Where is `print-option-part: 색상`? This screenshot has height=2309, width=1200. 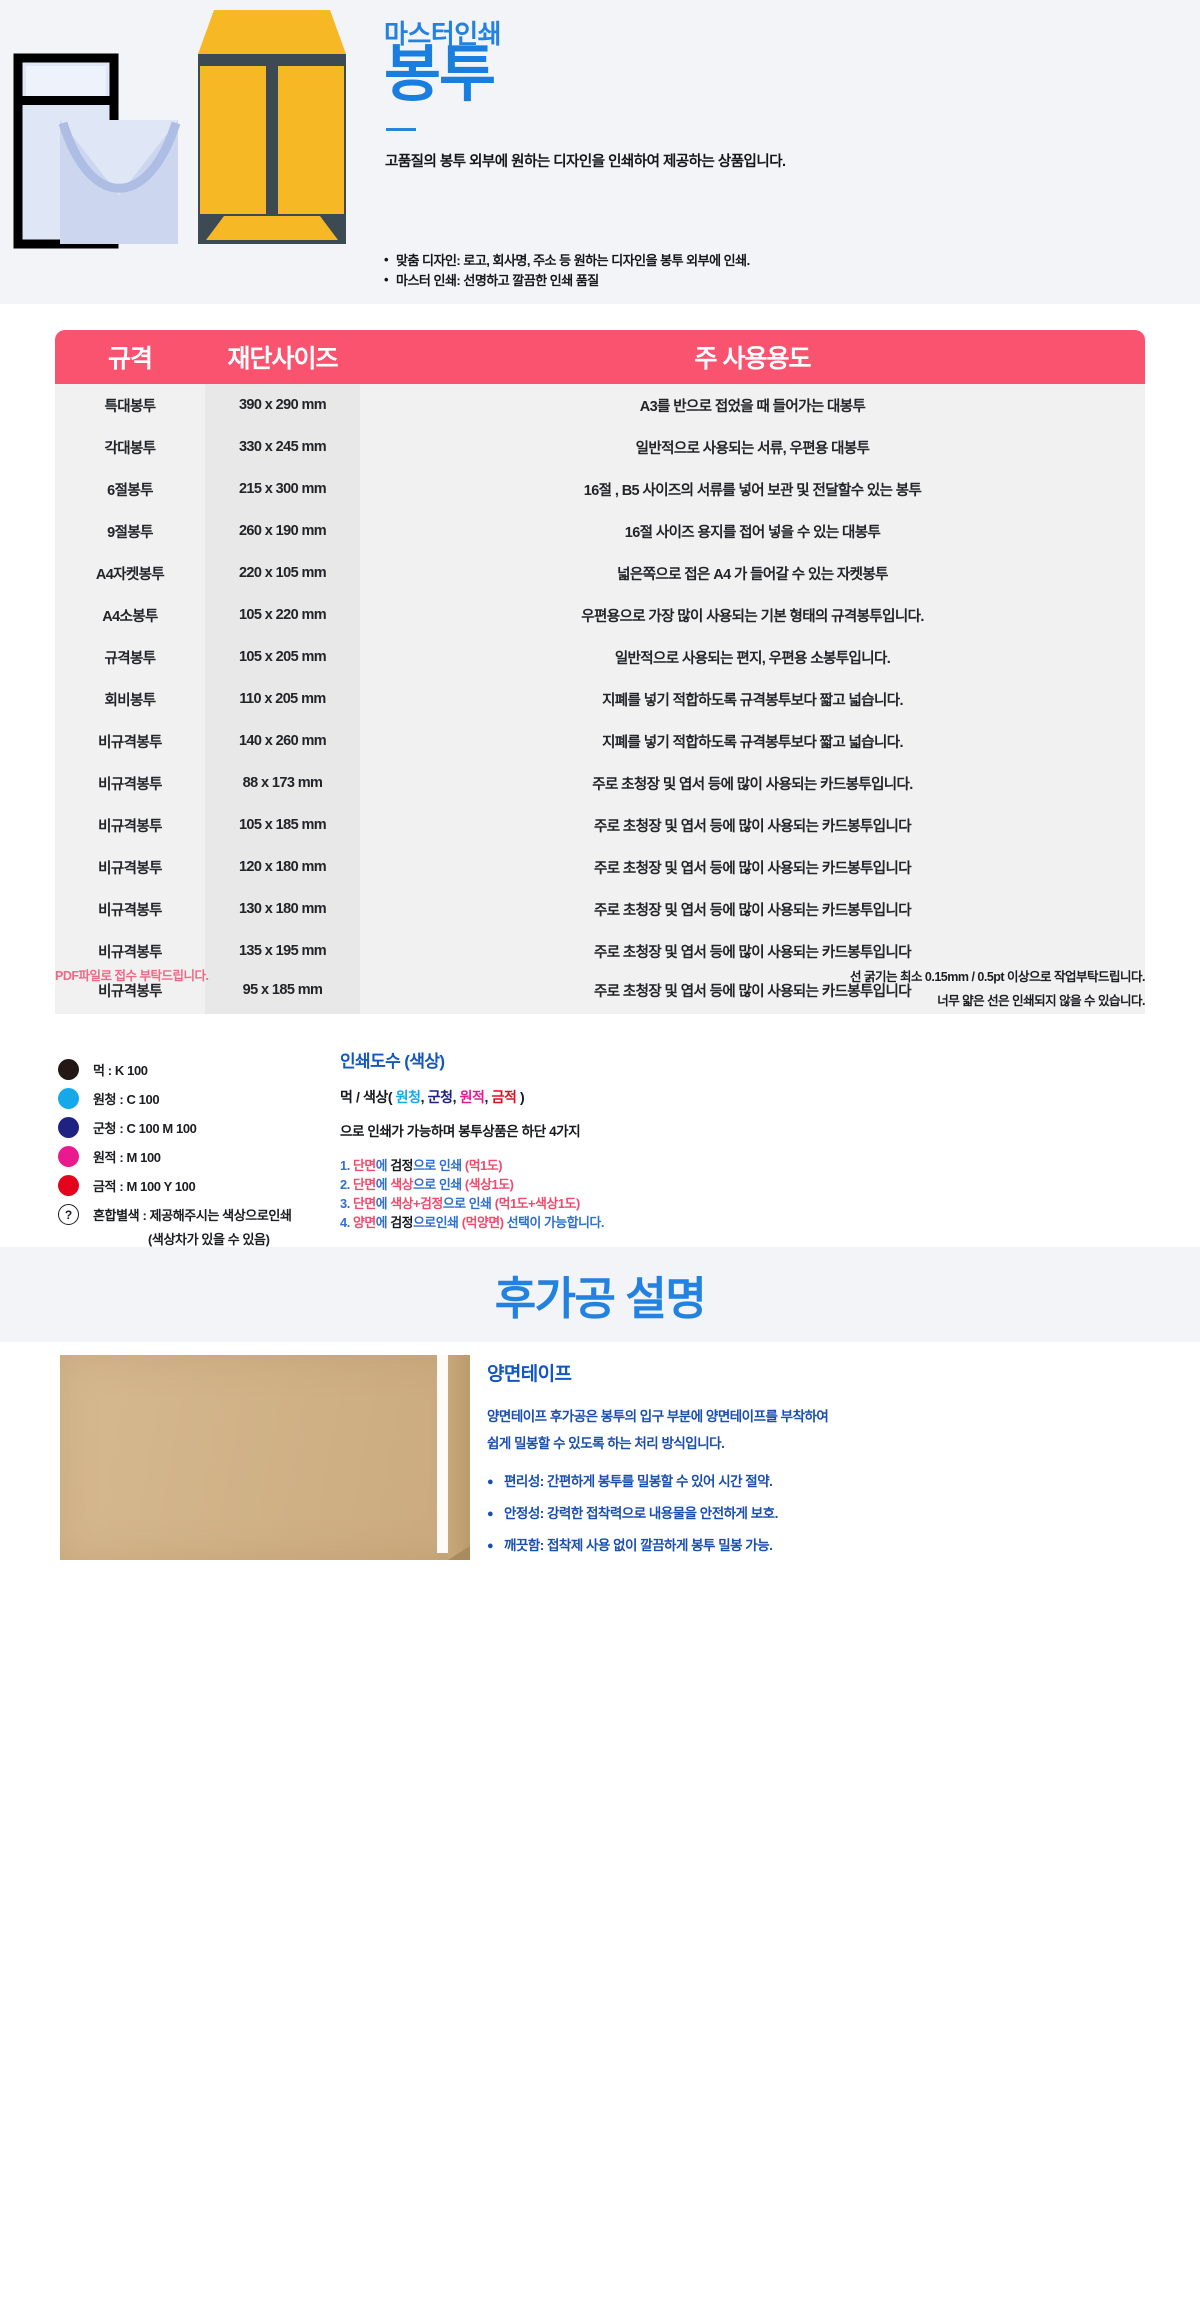 print-option-part: 색상 is located at coordinates (402, 1184).